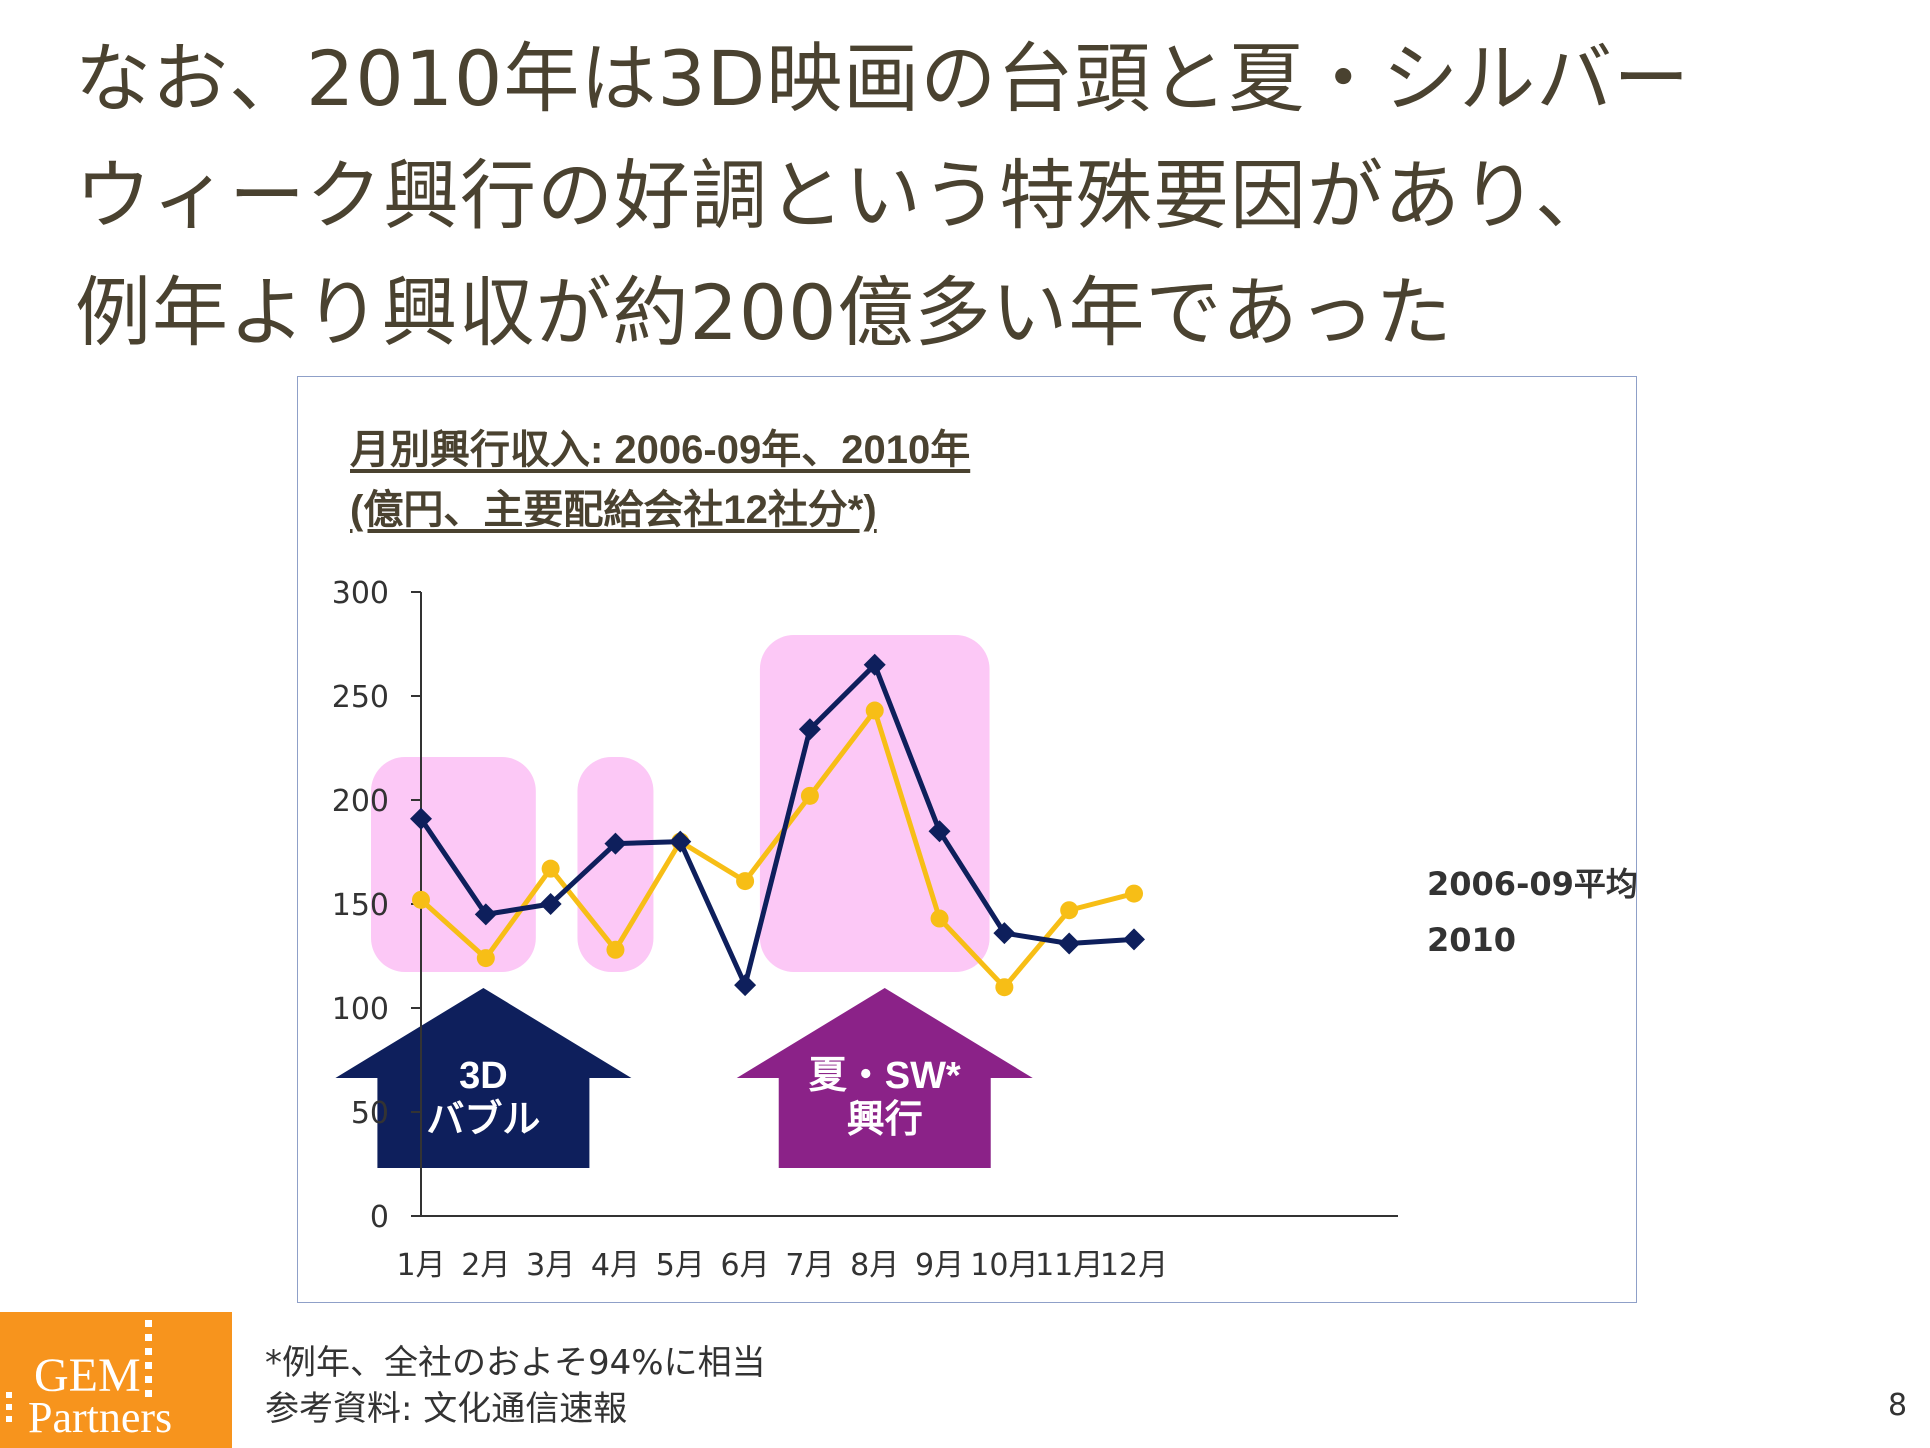  I want to click on logo-text-partners: Partners, so click(100, 1417).